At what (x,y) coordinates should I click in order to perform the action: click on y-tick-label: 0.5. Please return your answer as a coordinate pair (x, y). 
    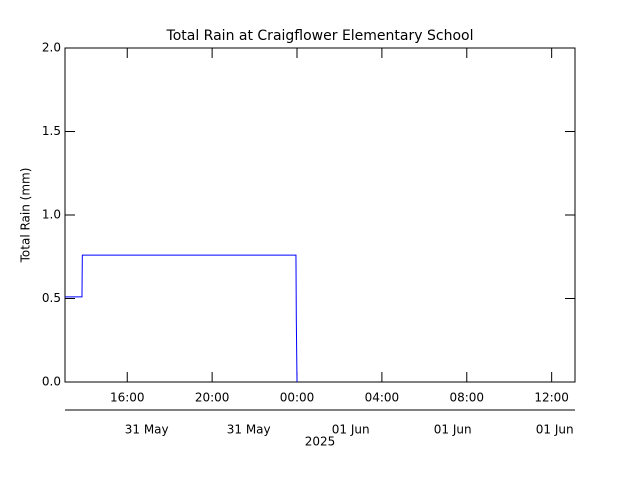
    Looking at the image, I should click on (51, 298).